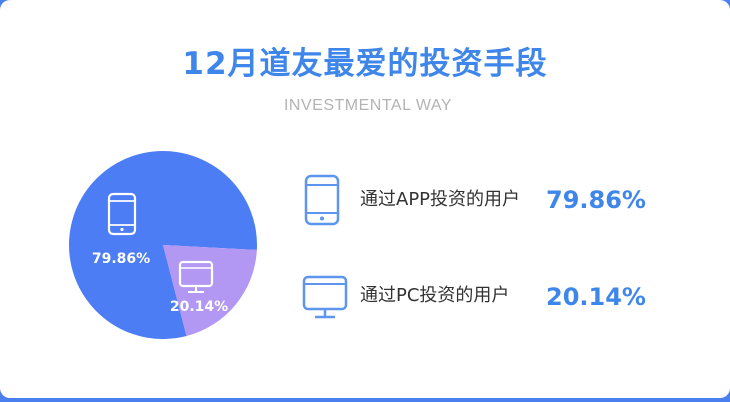  I want to click on legend-label-pc: 通过PC投资的用户, so click(435, 295).